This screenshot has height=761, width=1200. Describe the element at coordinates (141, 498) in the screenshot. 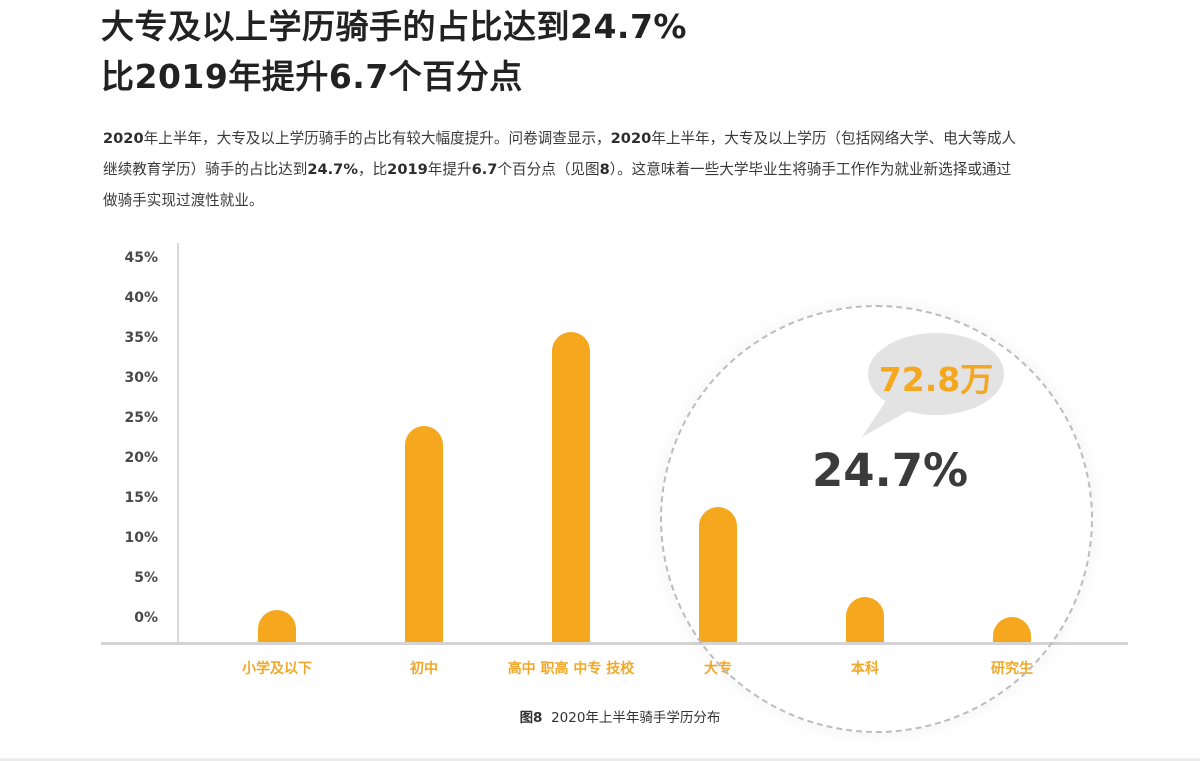

I see `y-tick-label: 15%` at that location.